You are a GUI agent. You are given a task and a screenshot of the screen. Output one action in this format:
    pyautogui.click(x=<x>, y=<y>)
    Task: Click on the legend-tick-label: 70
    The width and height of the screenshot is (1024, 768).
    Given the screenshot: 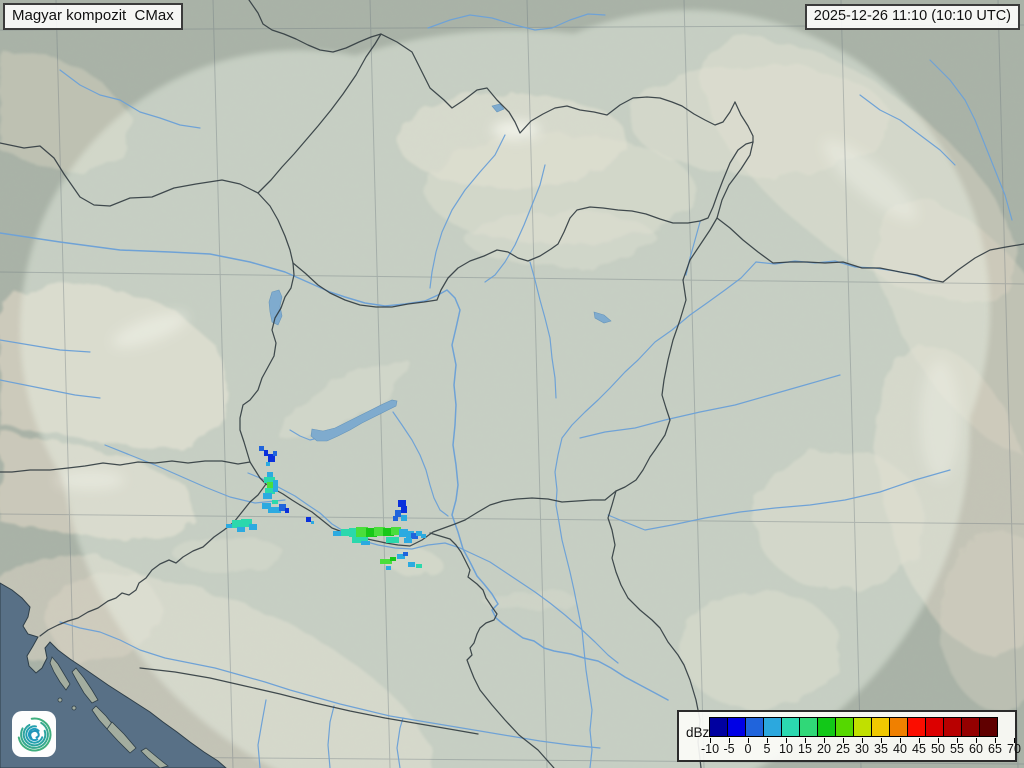 What is the action you would take?
    pyautogui.click(x=1014, y=749)
    